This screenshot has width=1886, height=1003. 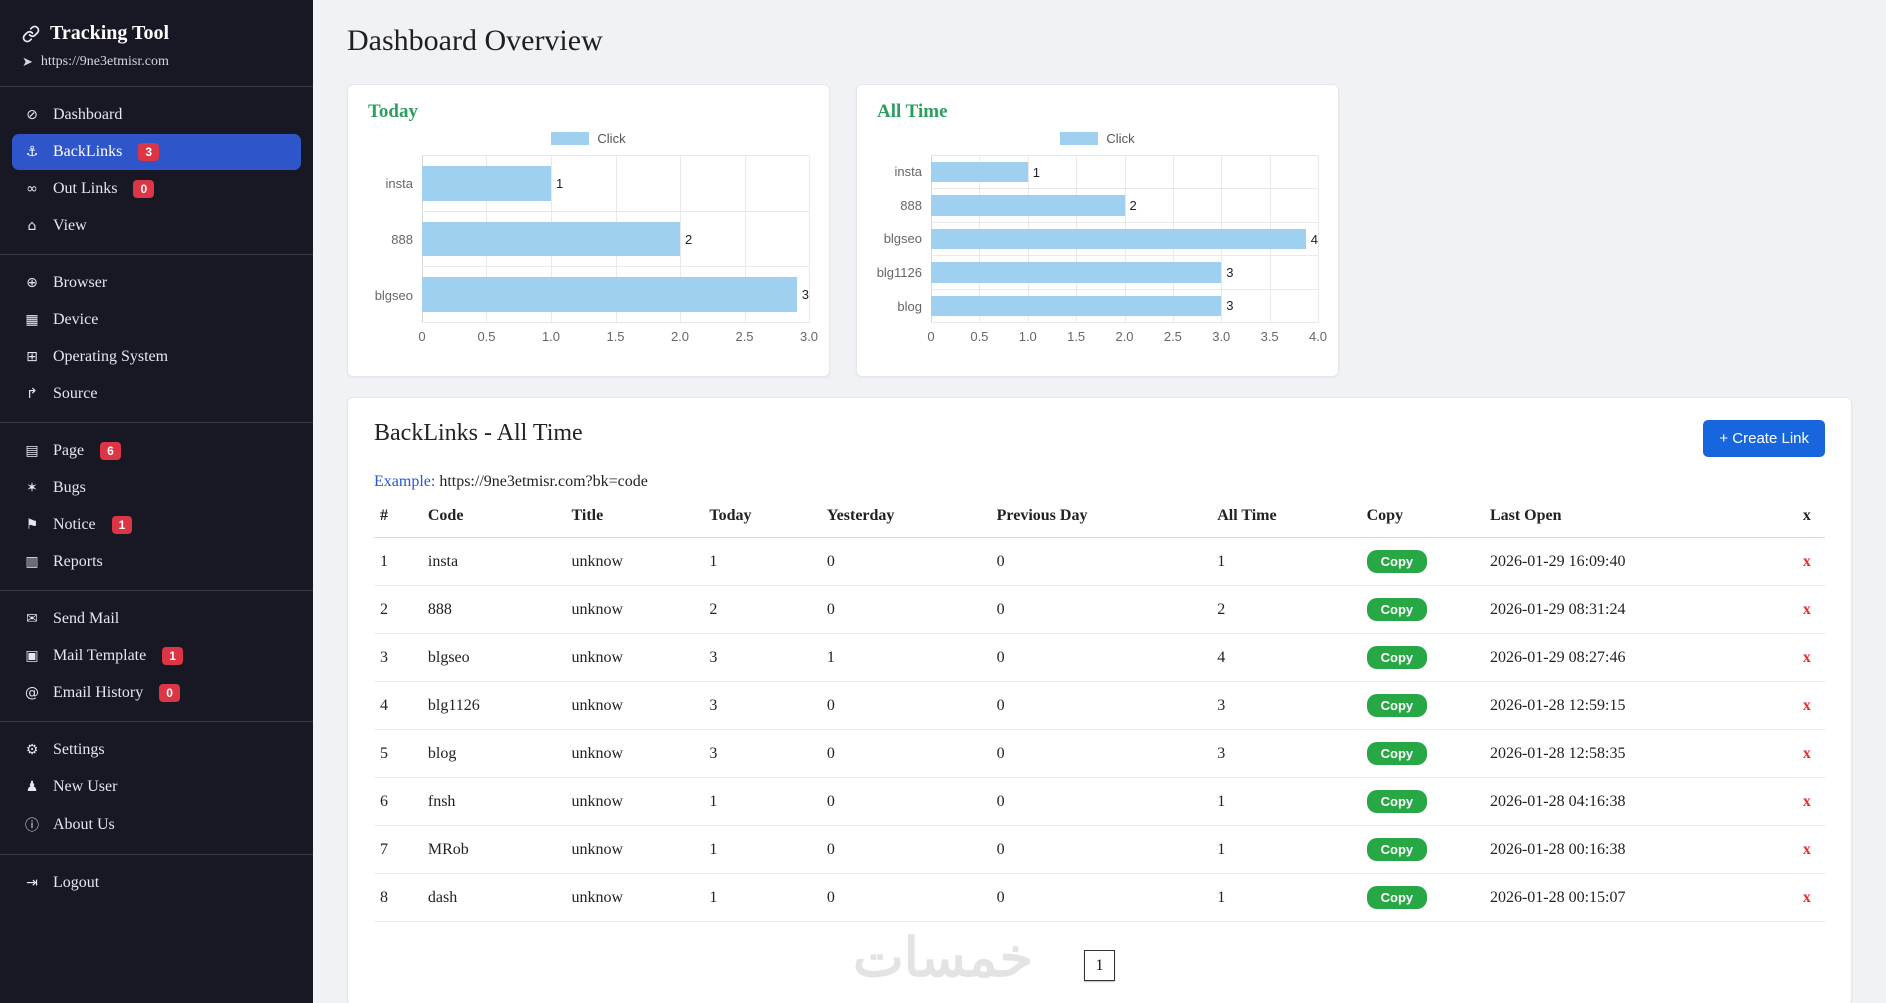 I want to click on column-header-copy: Copy, so click(x=1422, y=516).